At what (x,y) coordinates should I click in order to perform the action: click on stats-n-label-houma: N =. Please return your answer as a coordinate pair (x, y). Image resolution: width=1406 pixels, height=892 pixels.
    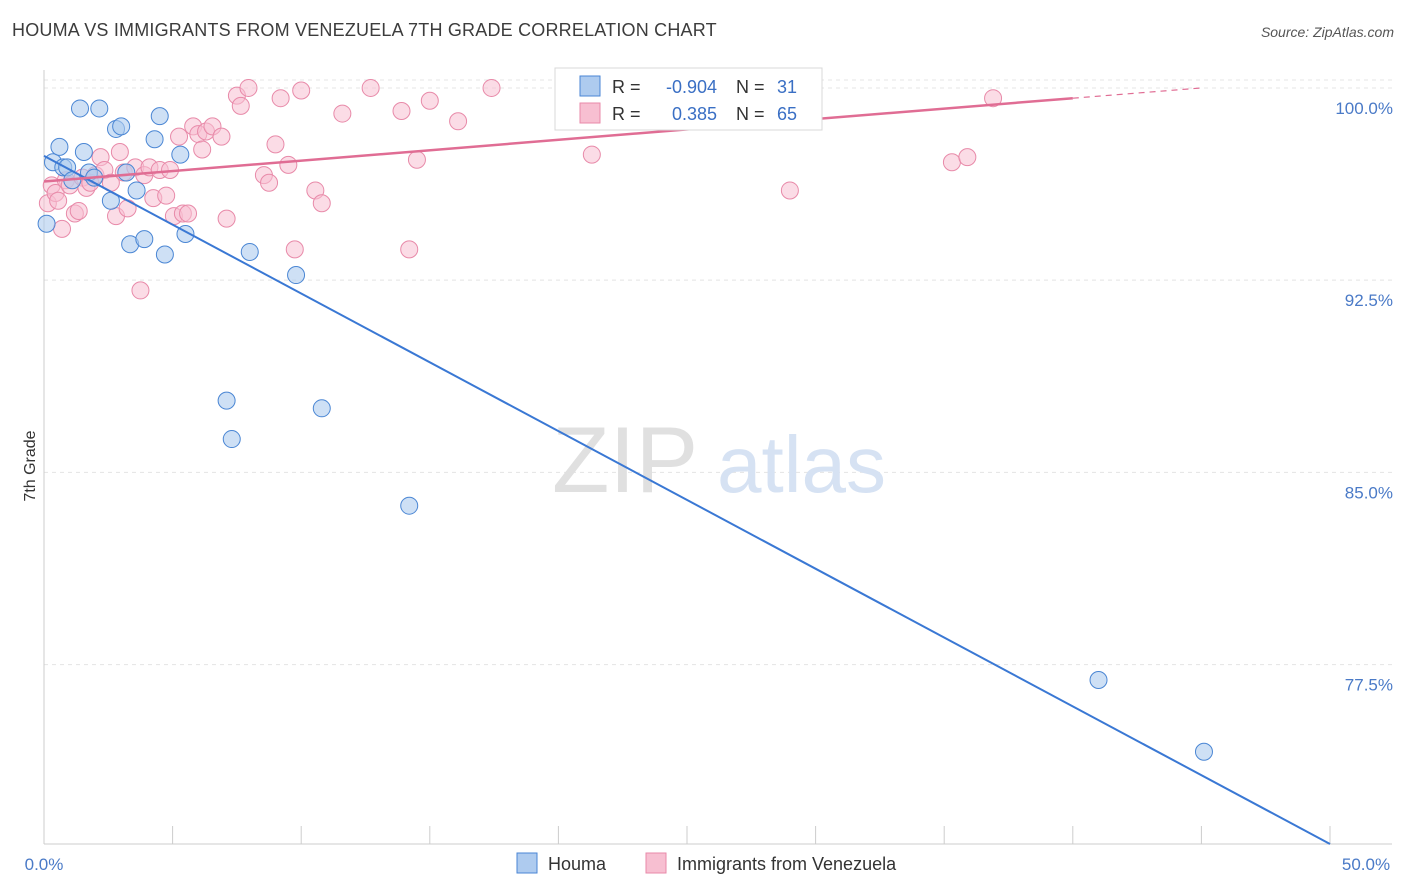
    Looking at the image, I should click on (750, 87).